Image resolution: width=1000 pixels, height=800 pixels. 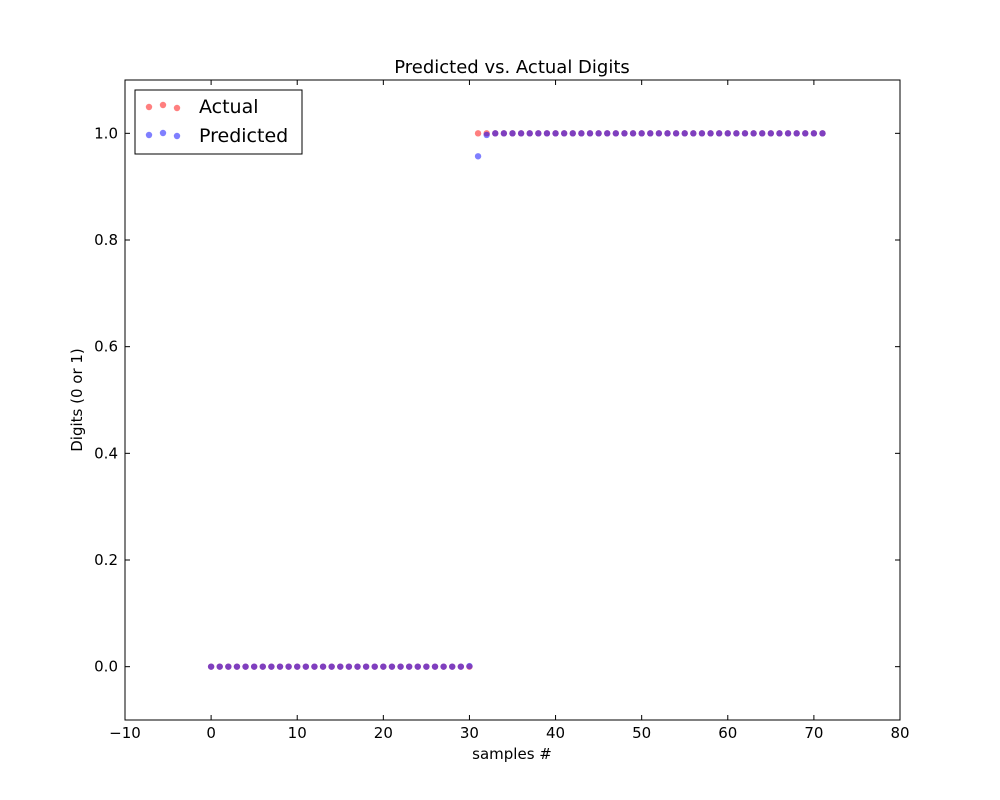 I want to click on x-tick-label: 30, so click(x=469, y=733).